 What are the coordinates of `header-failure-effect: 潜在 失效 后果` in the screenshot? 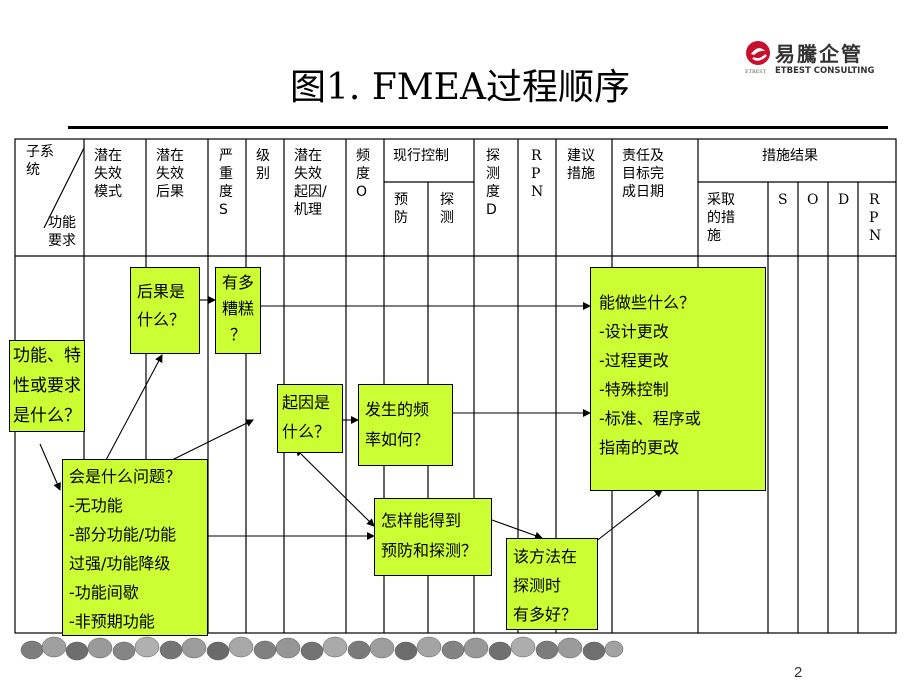 It's located at (170, 174).